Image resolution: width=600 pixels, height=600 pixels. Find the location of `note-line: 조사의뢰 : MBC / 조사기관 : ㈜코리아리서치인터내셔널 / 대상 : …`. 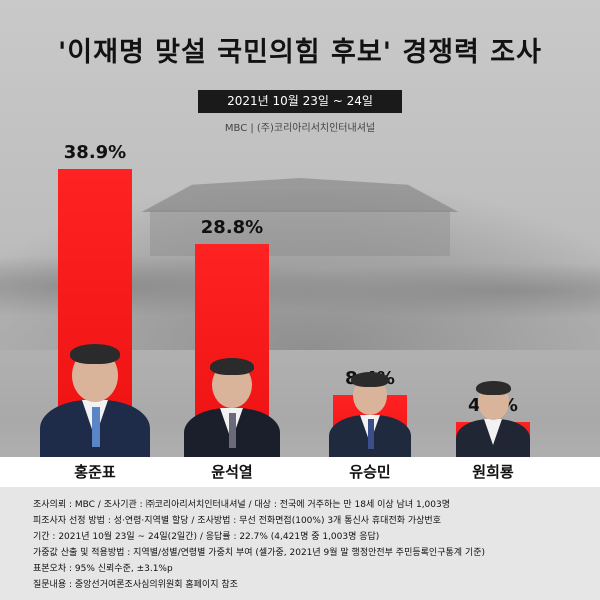

note-line: 조사의뢰 : MBC / 조사기관 : ㈜코리아리서치인터내셔널 / 대상 : … is located at coordinates (242, 505).